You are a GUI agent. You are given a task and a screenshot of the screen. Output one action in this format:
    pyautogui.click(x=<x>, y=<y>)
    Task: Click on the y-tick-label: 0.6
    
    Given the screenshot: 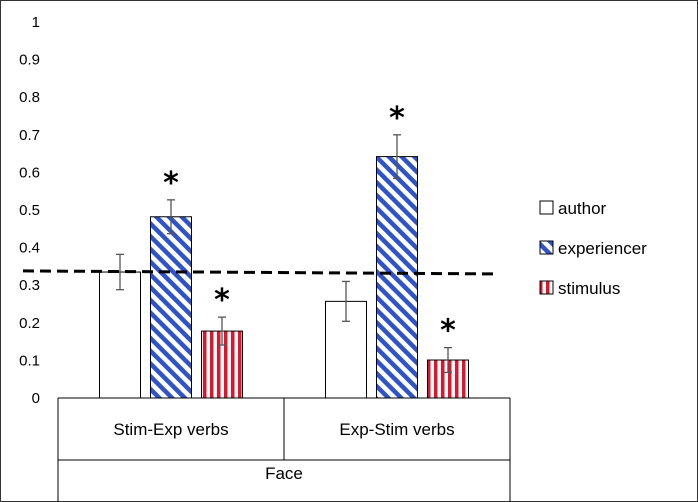 What is the action you would take?
    pyautogui.click(x=29, y=172)
    